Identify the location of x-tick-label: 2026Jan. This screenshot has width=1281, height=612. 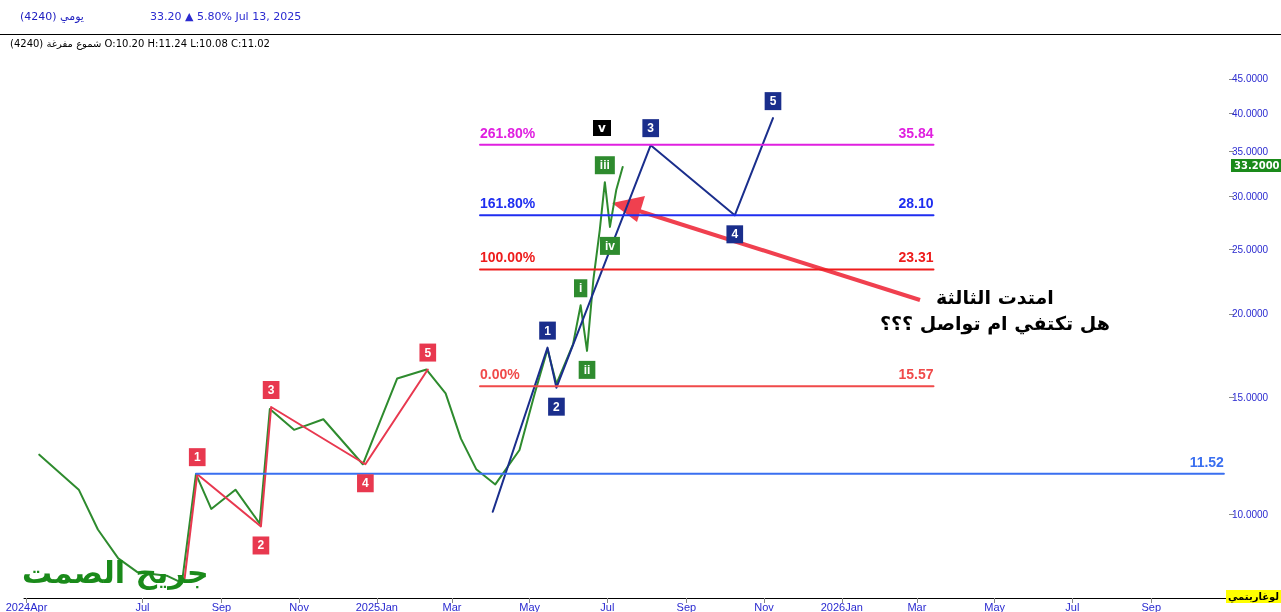
(841, 606).